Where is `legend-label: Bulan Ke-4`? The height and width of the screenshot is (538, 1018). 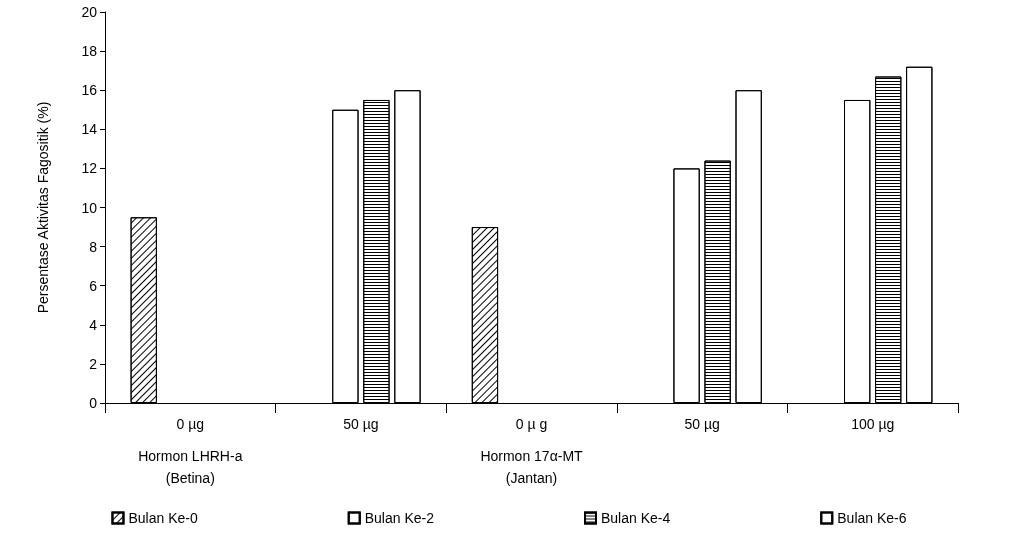 legend-label: Bulan Ke-4 is located at coordinates (636, 518).